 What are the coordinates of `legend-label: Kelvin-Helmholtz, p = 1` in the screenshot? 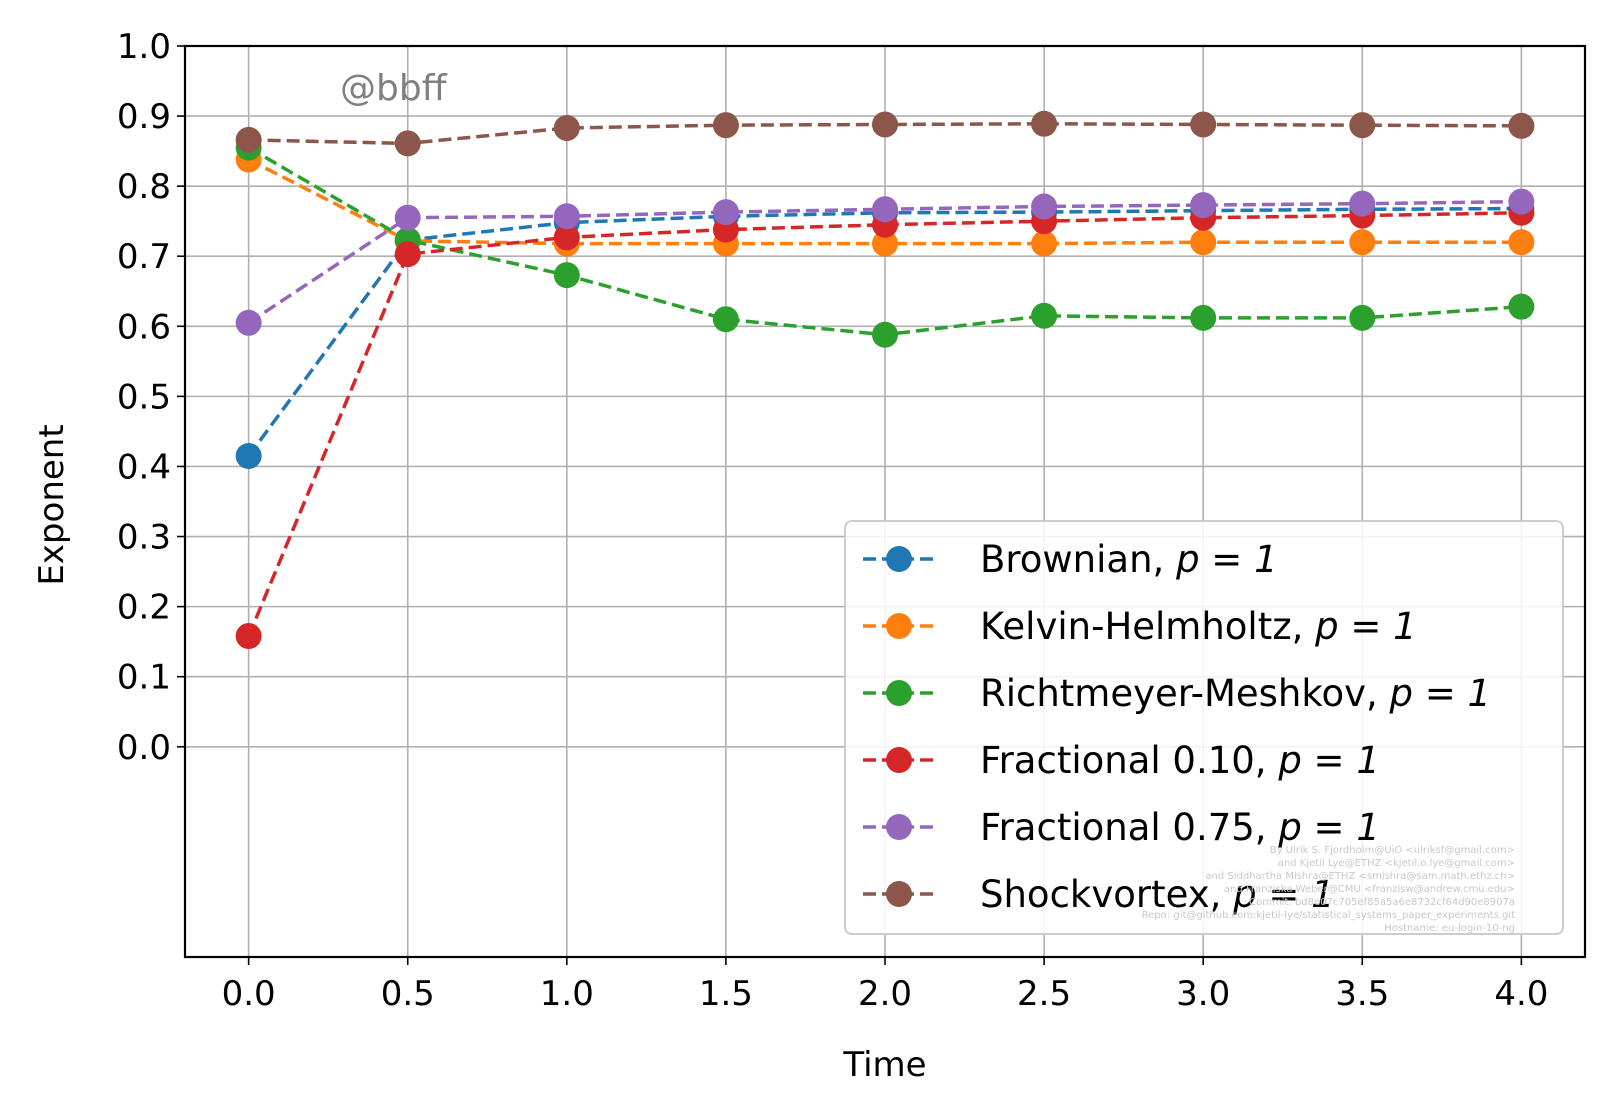 It's located at (1198, 626).